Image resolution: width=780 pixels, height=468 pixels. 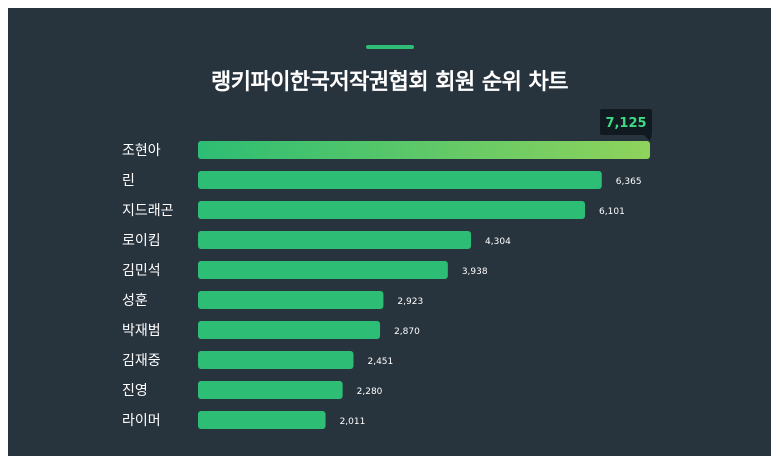 What do you see at coordinates (353, 422) in the screenshot?
I see `data-label: 2,011` at bounding box center [353, 422].